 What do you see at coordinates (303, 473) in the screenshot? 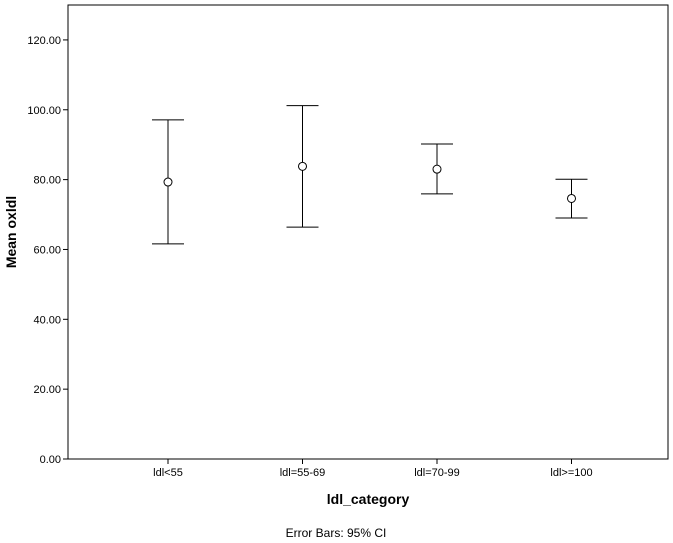
I see `x-tick-label: ldl=55-69` at bounding box center [303, 473].